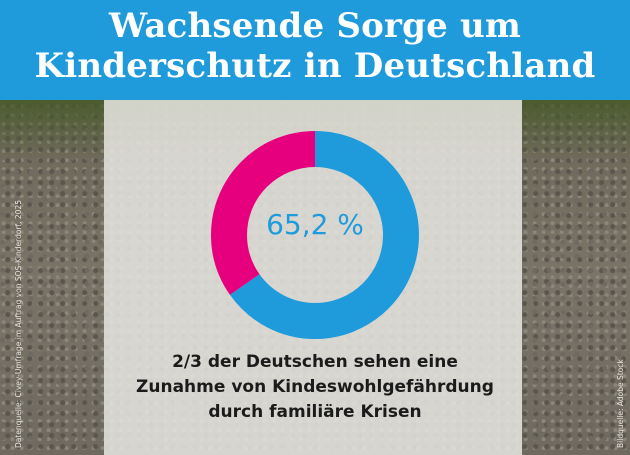  Describe the element at coordinates (315, 412) in the screenshot. I see `caption-line-3: durch familiäre Krisen` at that location.